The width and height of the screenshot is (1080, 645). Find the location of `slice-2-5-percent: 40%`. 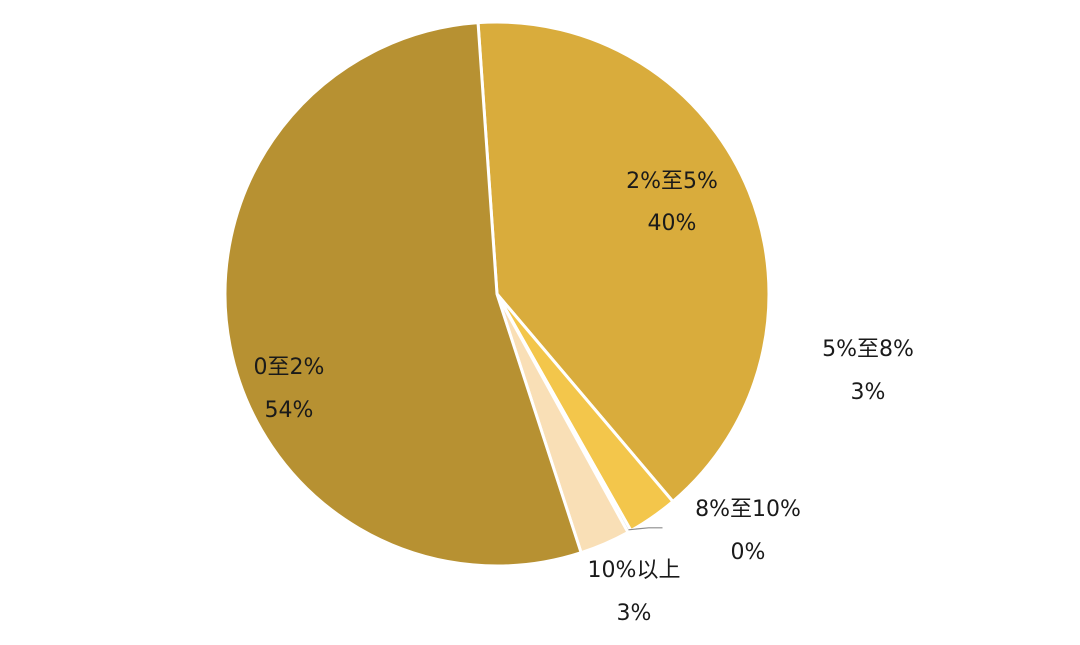

slice-2-5-percent: 40% is located at coordinates (672, 223).